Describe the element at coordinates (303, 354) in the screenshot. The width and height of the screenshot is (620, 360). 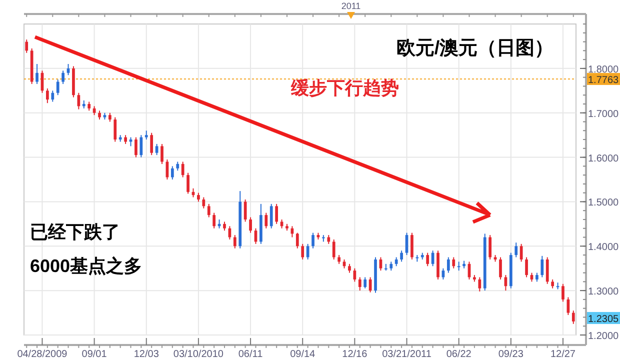
I see `x-tick-label: 09/14` at that location.